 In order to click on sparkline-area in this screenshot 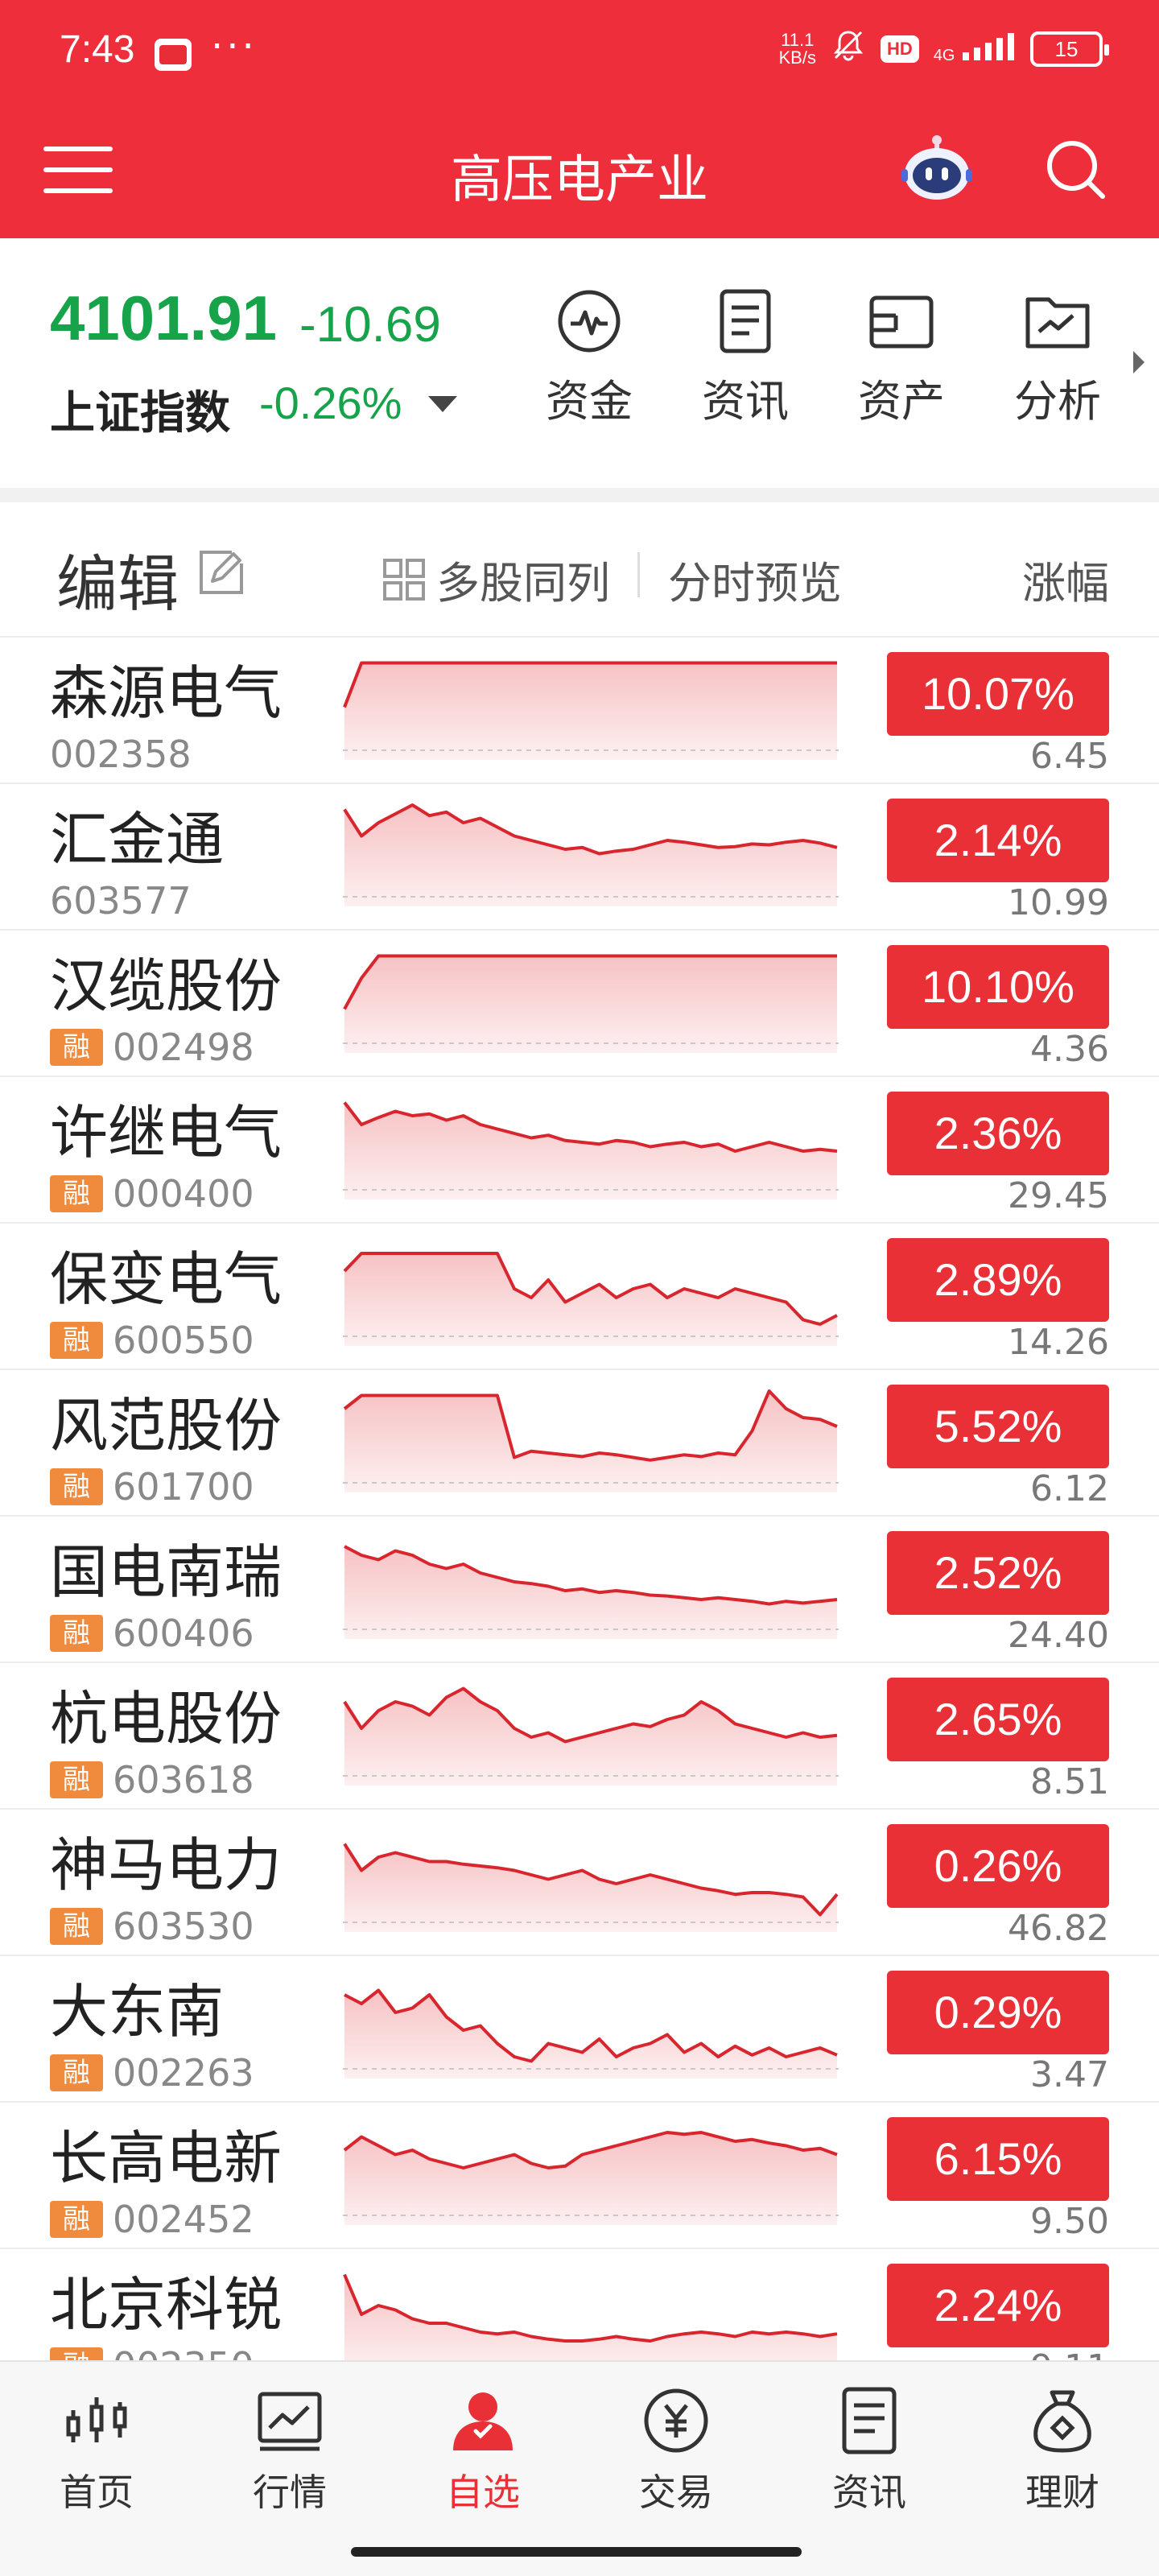, I will do `click(590, 1299)`.